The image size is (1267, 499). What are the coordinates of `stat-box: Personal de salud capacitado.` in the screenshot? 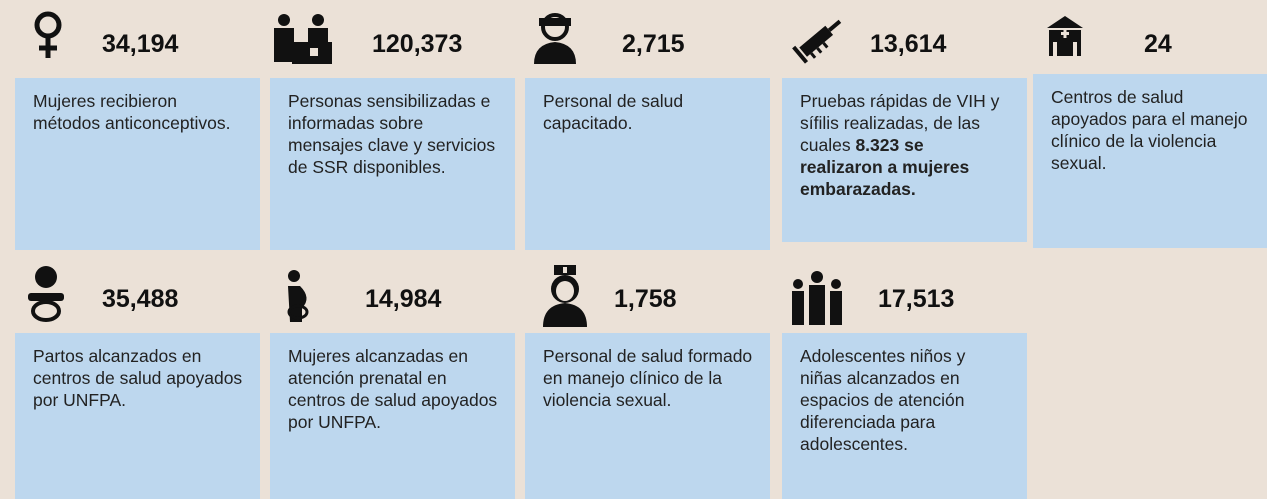 It's located at (647, 164).